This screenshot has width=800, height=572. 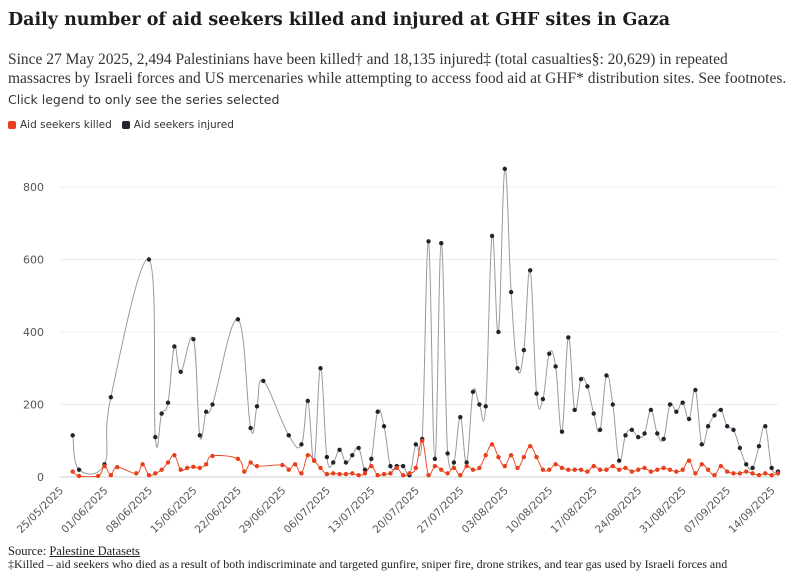 I want to click on x-tick-label: 10/08/2025, so click(x=529, y=510).